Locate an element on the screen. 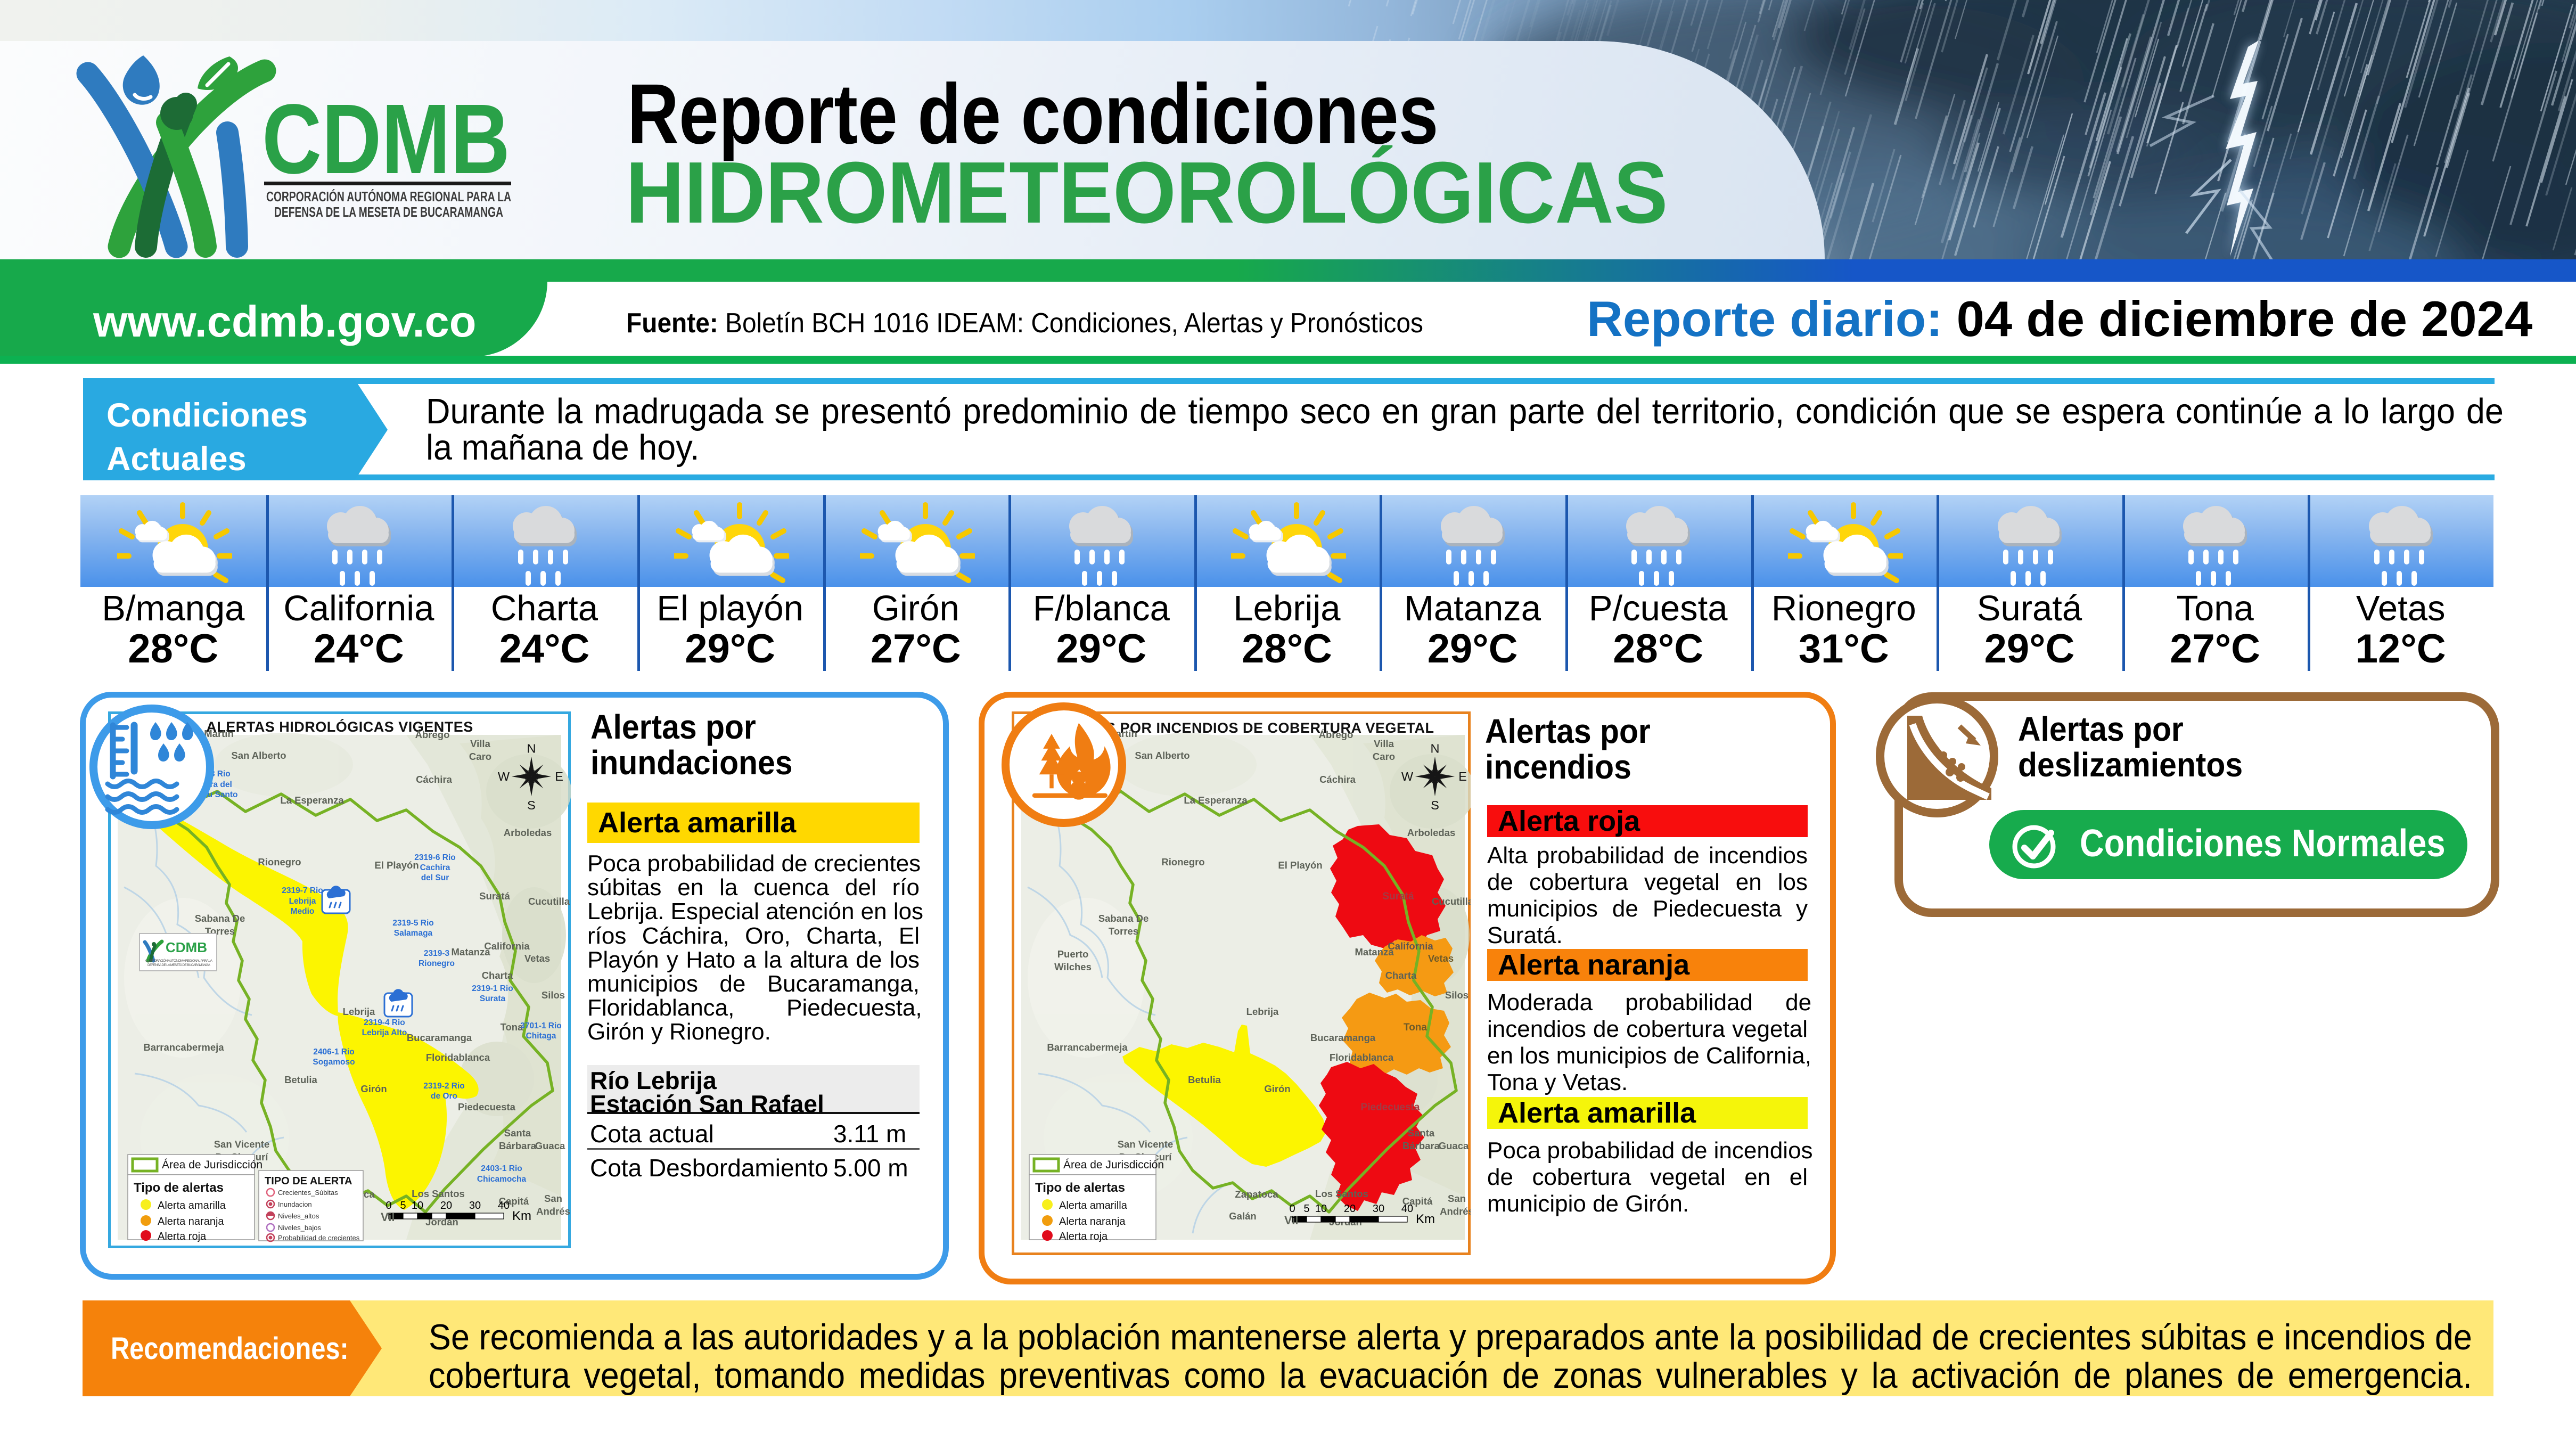 This screenshot has width=2576, height=1449. svg-text: 2319-6 Rio is located at coordinates (435, 857).